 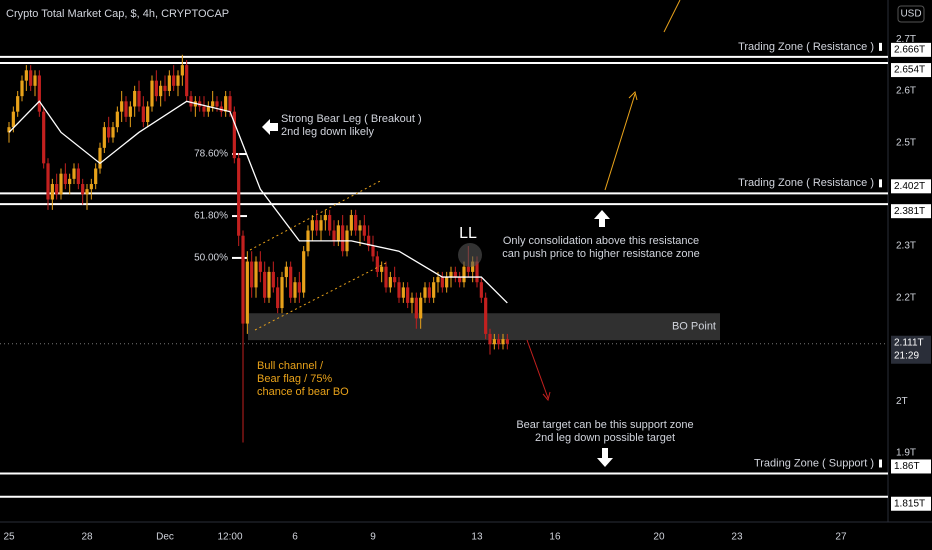 What do you see at coordinates (909, 503) in the screenshot?
I see `price-label: 1.815T` at bounding box center [909, 503].